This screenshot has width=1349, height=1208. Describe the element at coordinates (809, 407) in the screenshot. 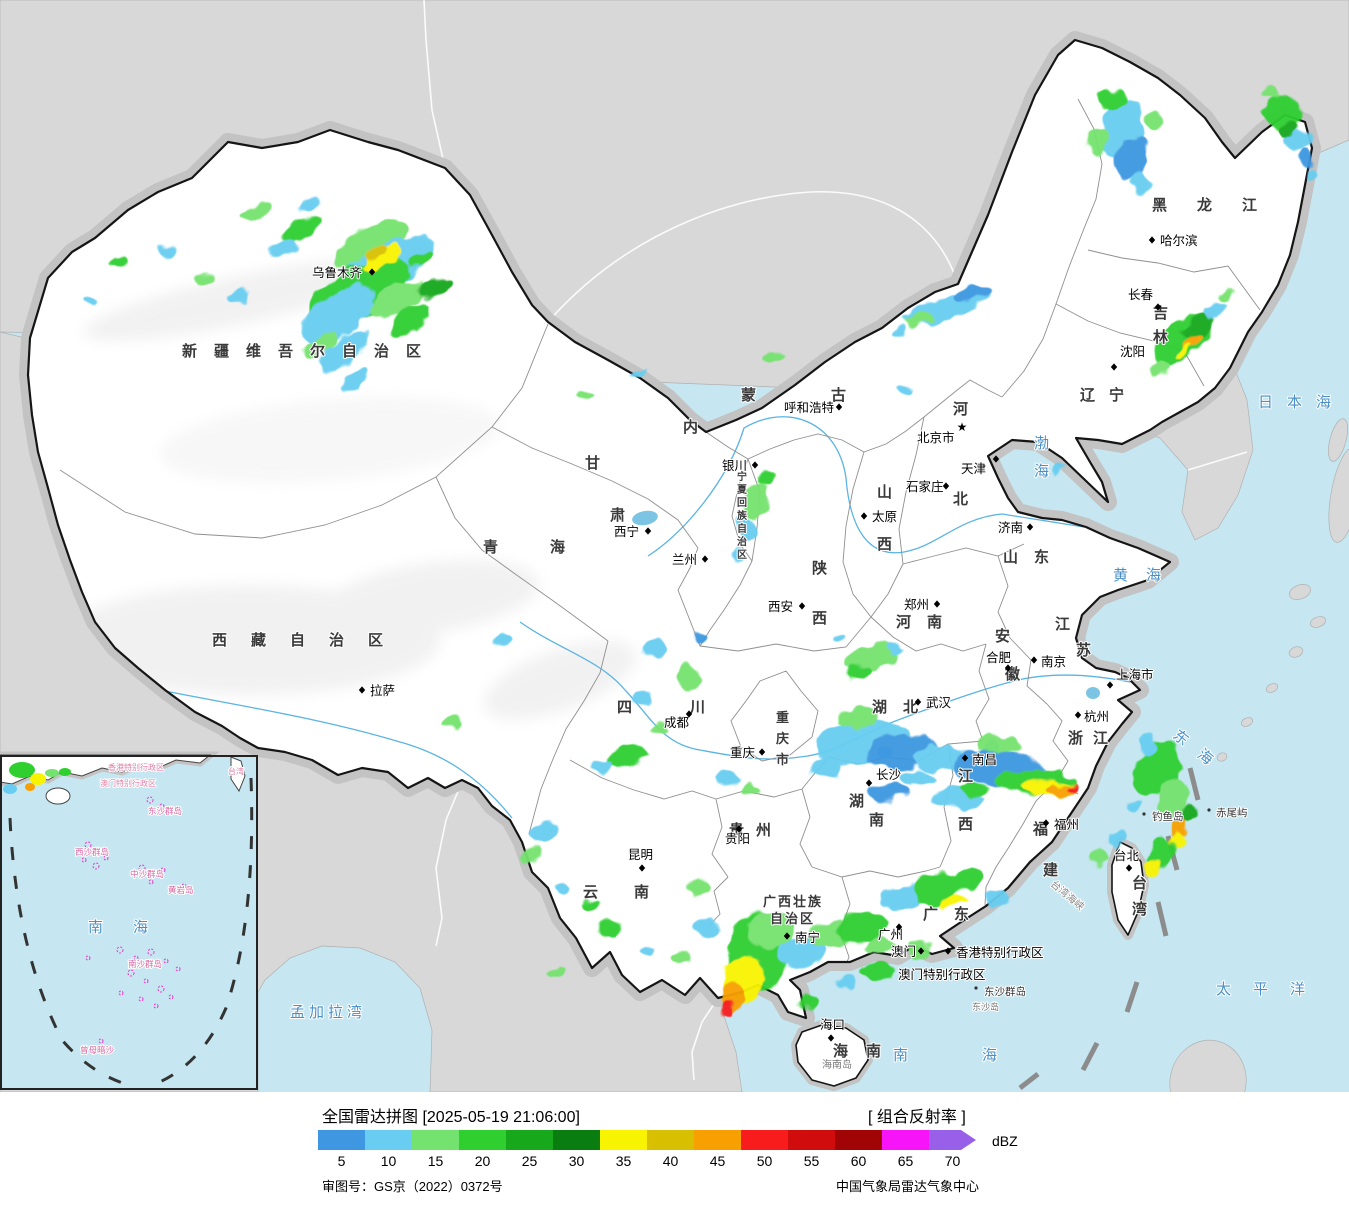

I see `city-label: 呼和浩特` at that location.